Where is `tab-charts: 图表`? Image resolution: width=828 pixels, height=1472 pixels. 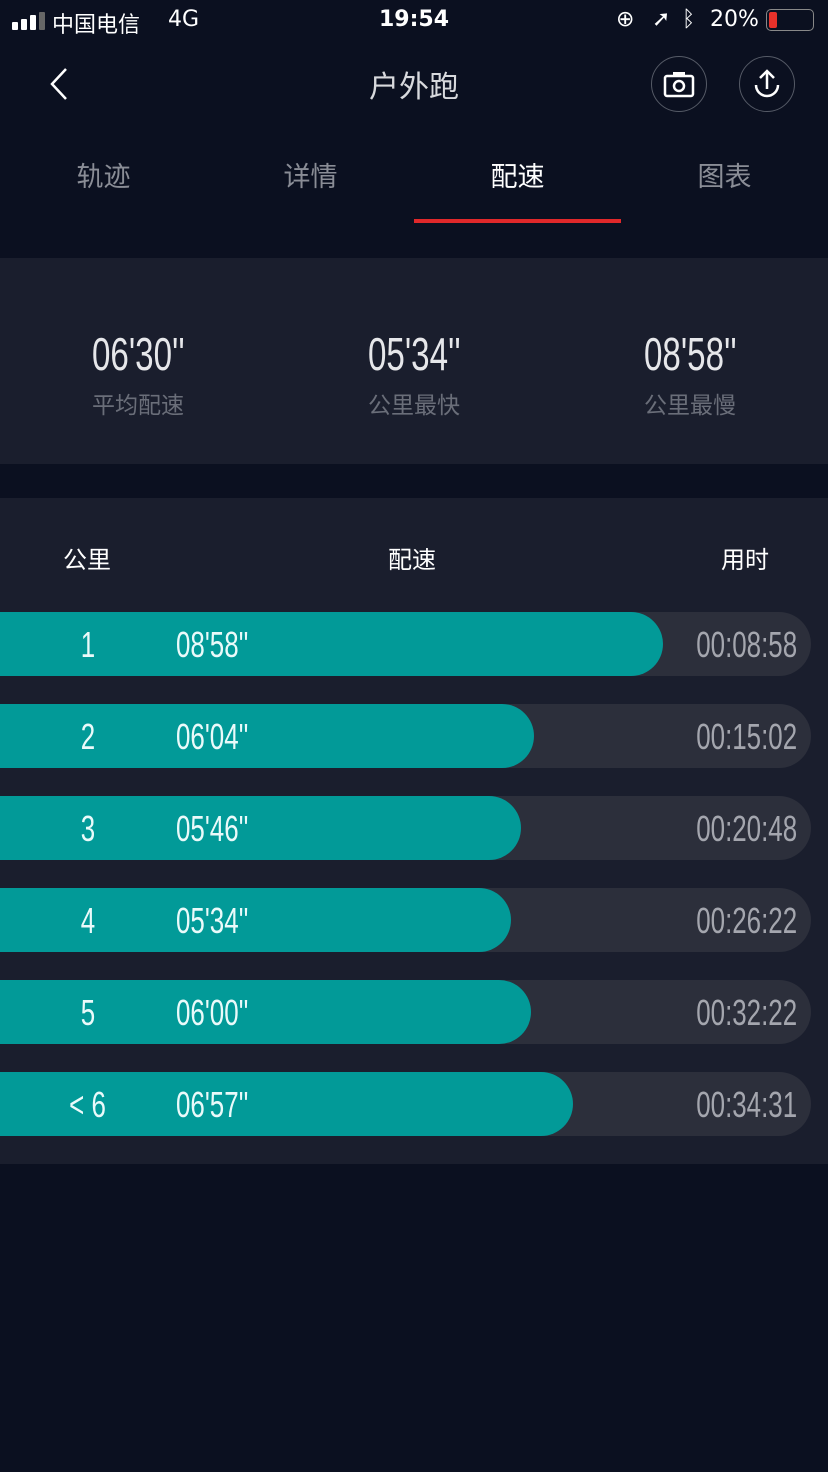 tab-charts: 图表 is located at coordinates (724, 177).